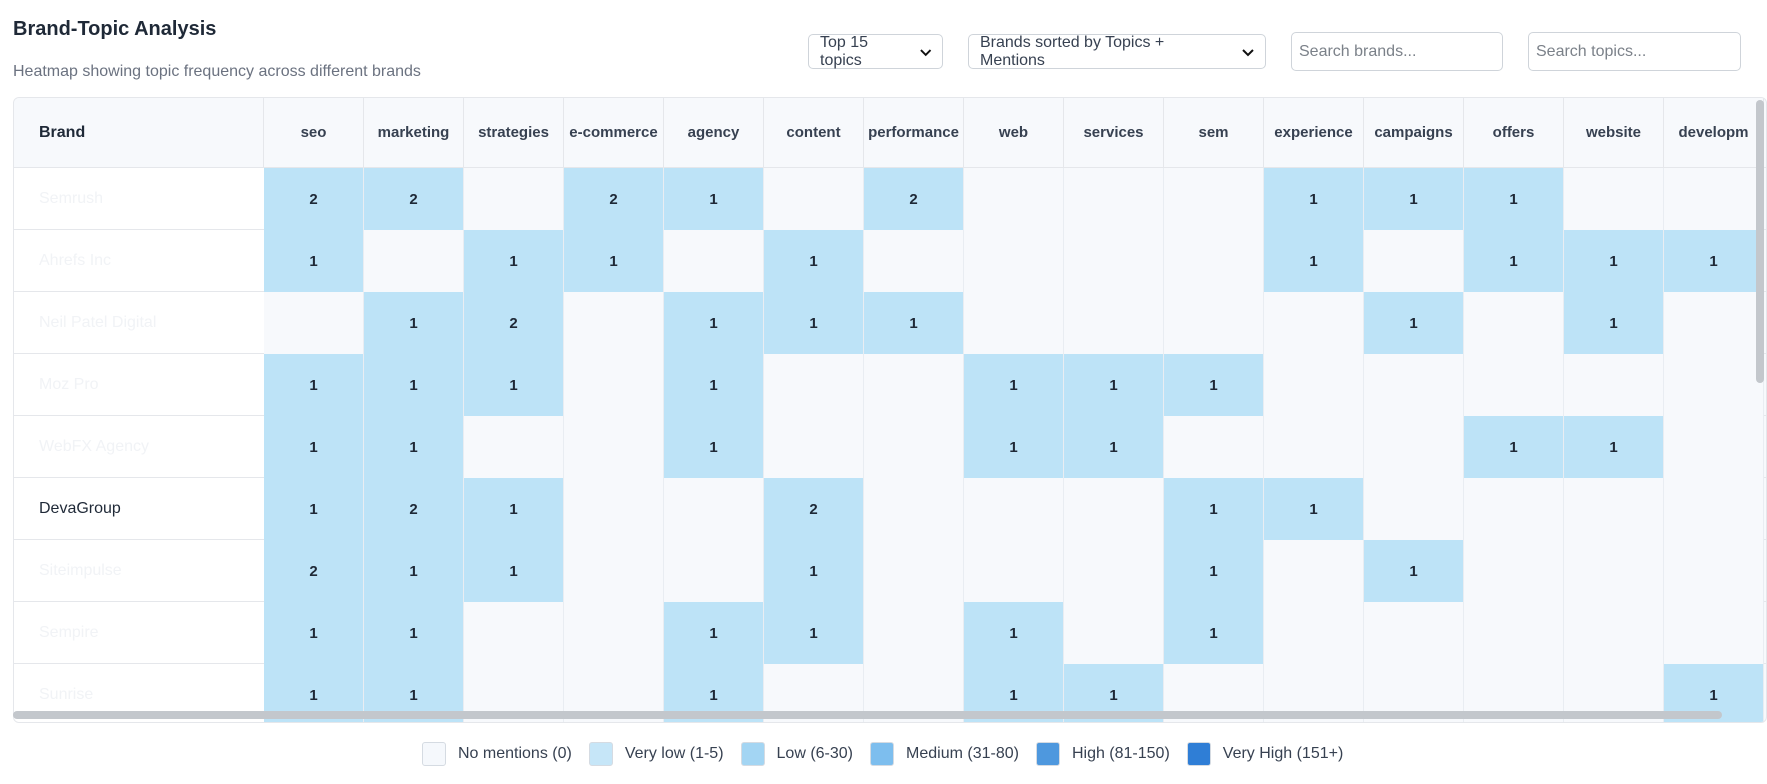 This screenshot has width=1767, height=784. What do you see at coordinates (875, 51) in the screenshot?
I see `topics-count-select: Top 15 topics` at bounding box center [875, 51].